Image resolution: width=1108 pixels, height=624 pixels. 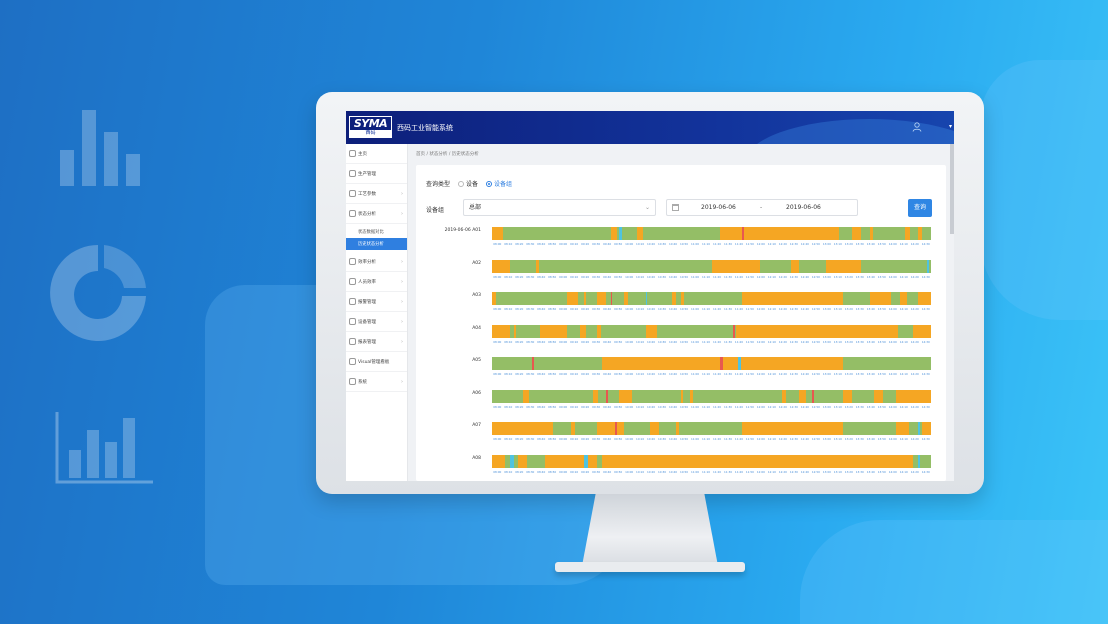 I want to click on query-button: 查询, so click(x=920, y=208).